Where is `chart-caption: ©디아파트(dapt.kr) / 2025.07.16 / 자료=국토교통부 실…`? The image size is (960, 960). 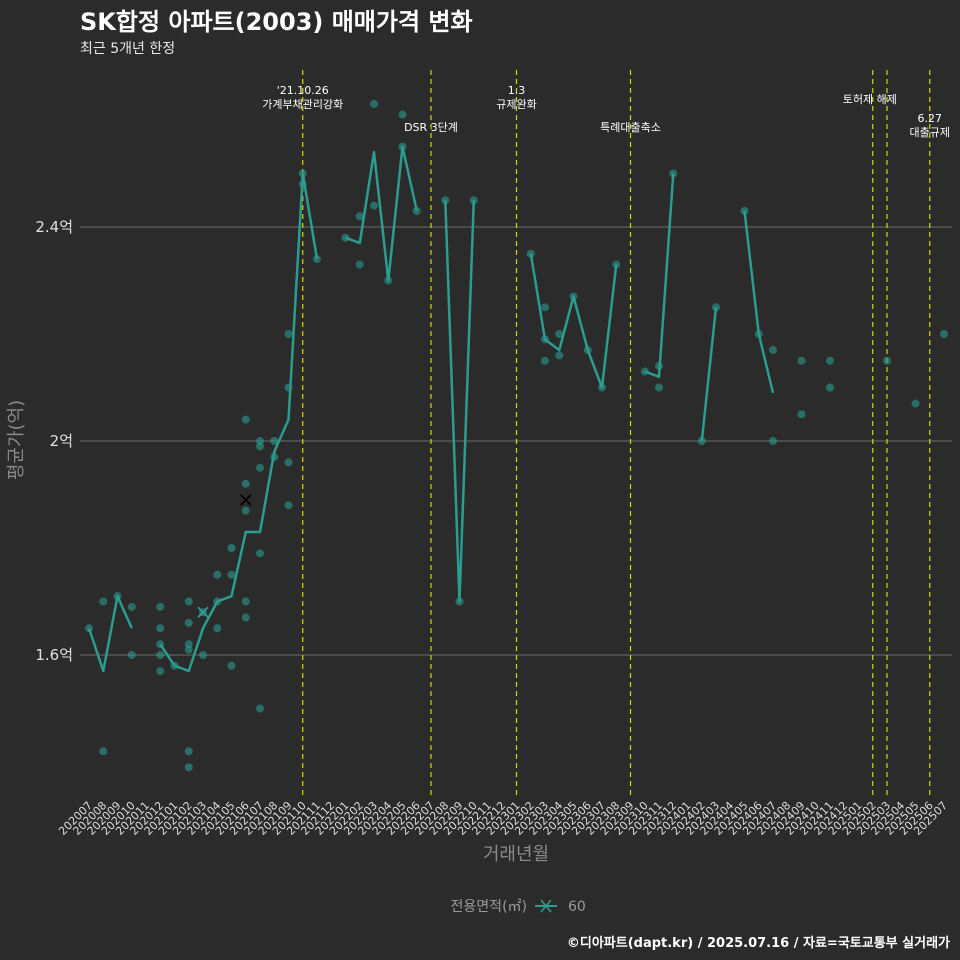
chart-caption: ©디아파트(dapt.kr) / 2025.07.16 / 자료=국토교통부 실… is located at coordinates (758, 943).